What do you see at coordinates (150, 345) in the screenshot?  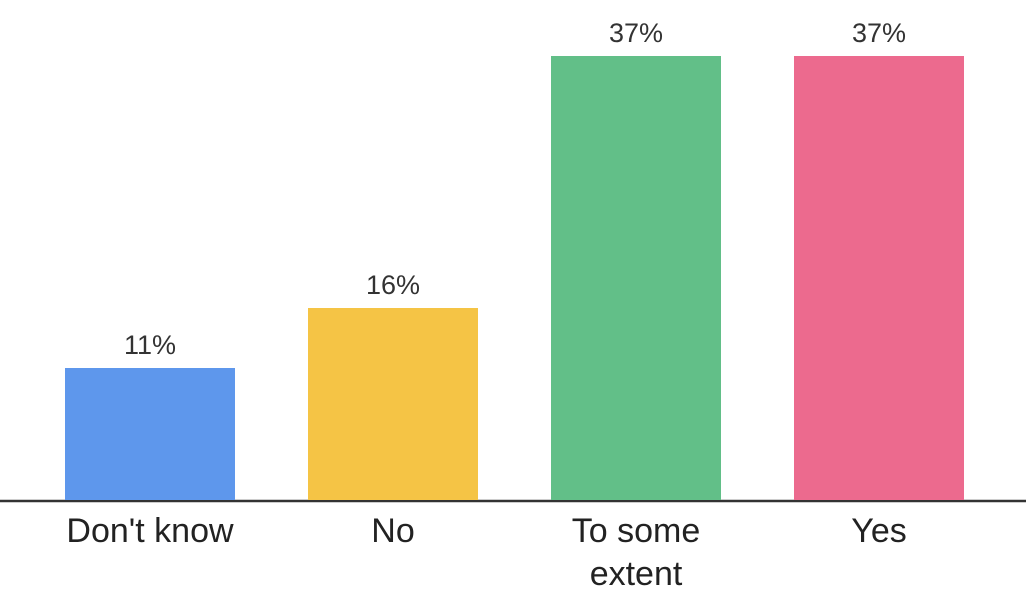 I see `value-label: 11%` at bounding box center [150, 345].